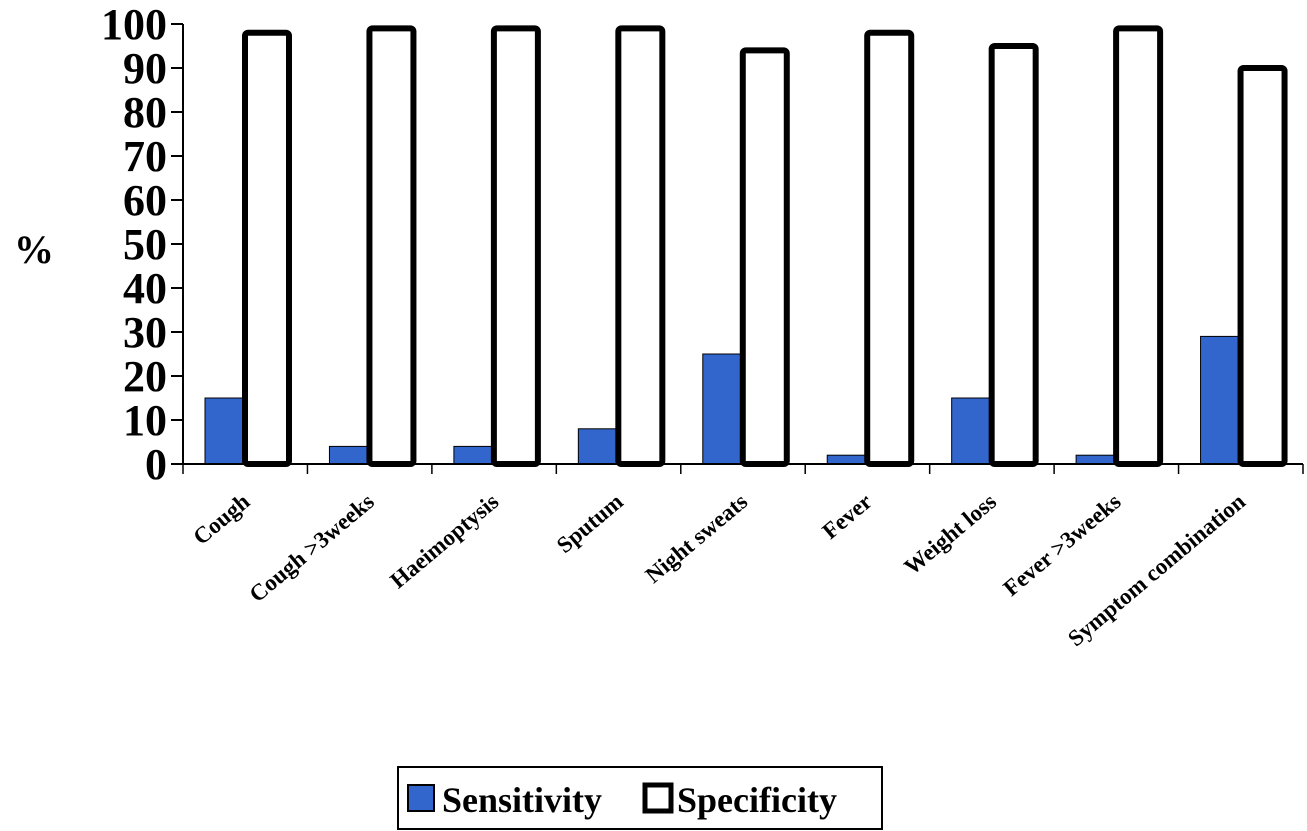 Image resolution: width=1307 pixels, height=831 pixels. What do you see at coordinates (950, 534) in the screenshot?
I see `x-category-label: Weight loss` at bounding box center [950, 534].